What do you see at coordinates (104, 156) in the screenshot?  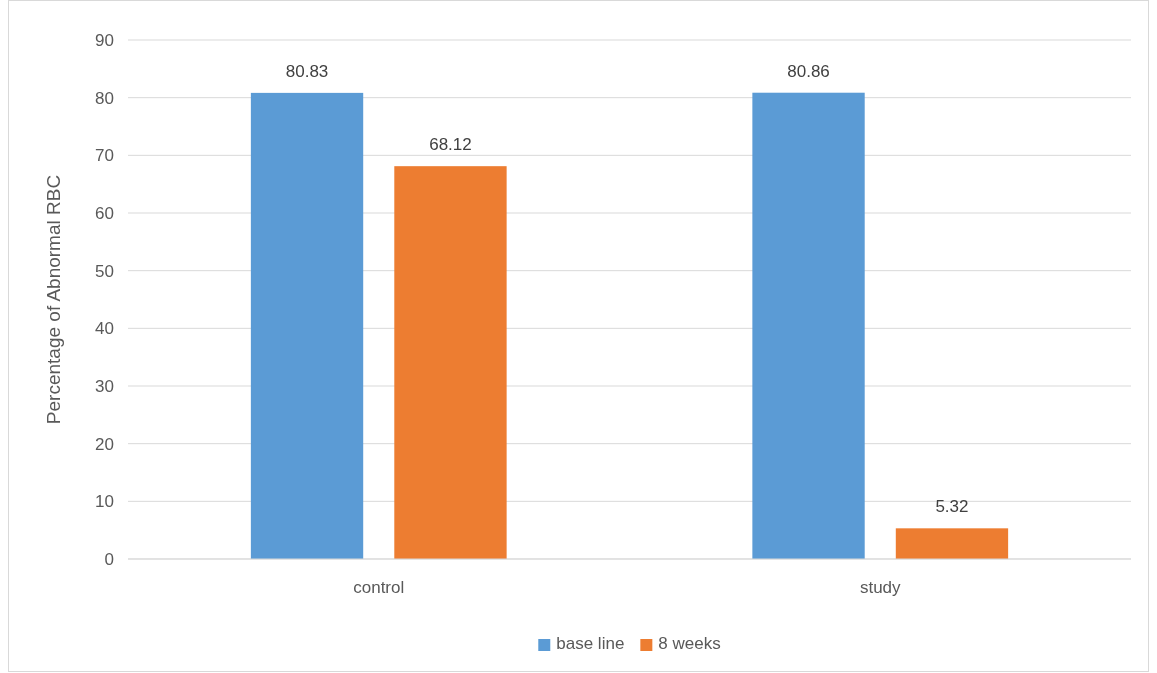 I see `y-tick-label: 70` at bounding box center [104, 156].